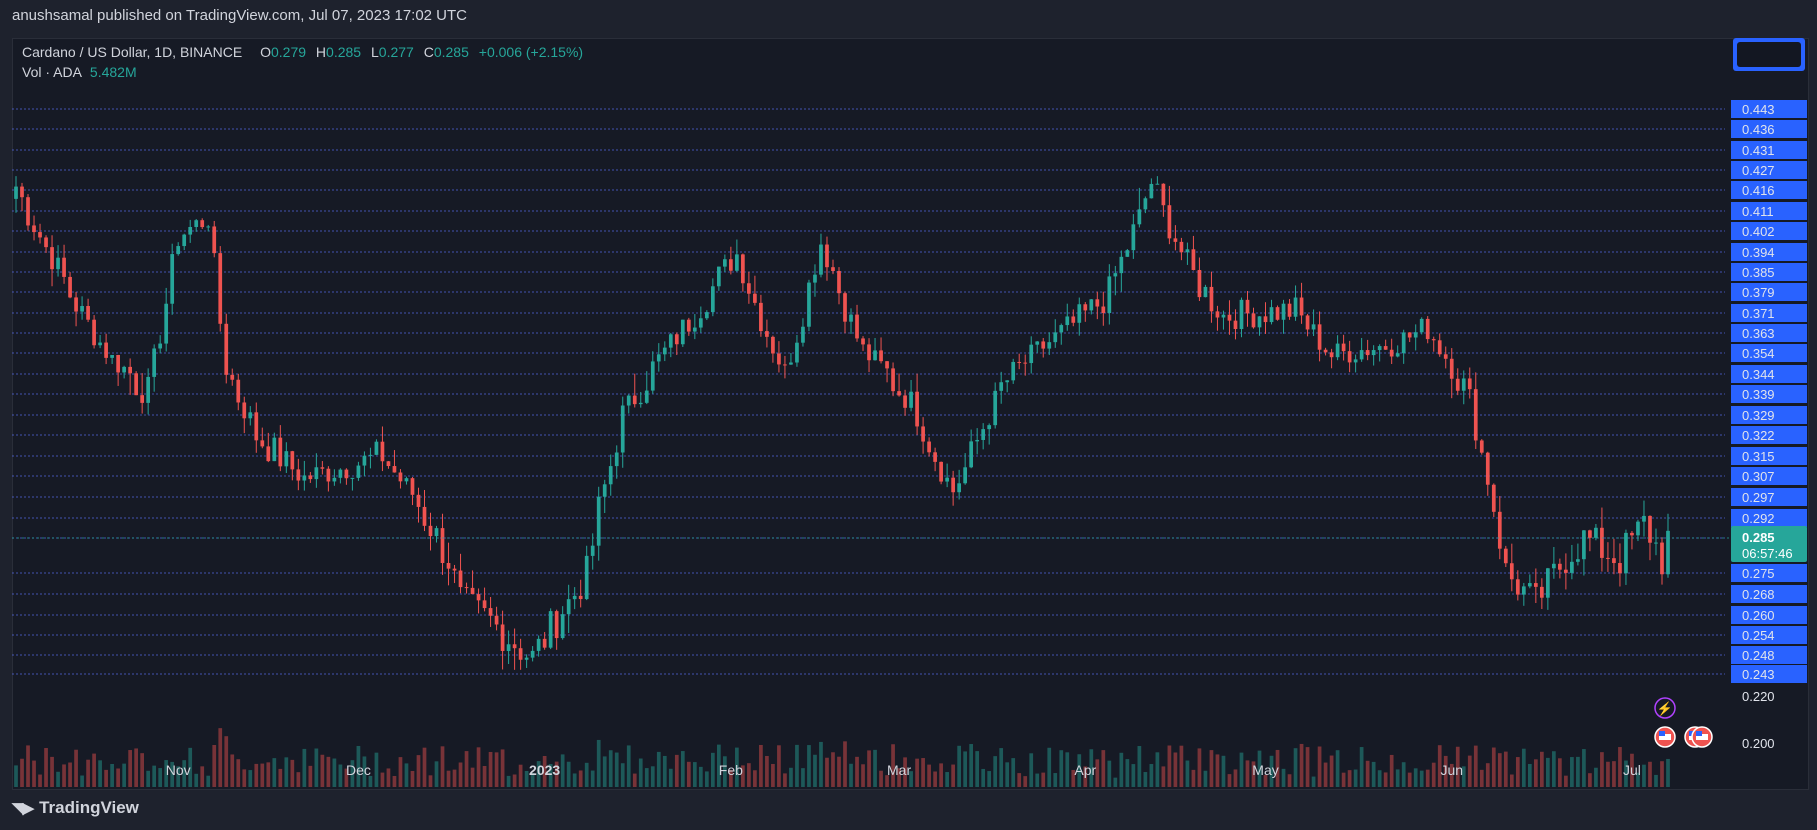  Describe the element at coordinates (132, 52) in the screenshot. I see `symbol-title: Cardano / US Dollar, 1D, BINANCE` at that location.